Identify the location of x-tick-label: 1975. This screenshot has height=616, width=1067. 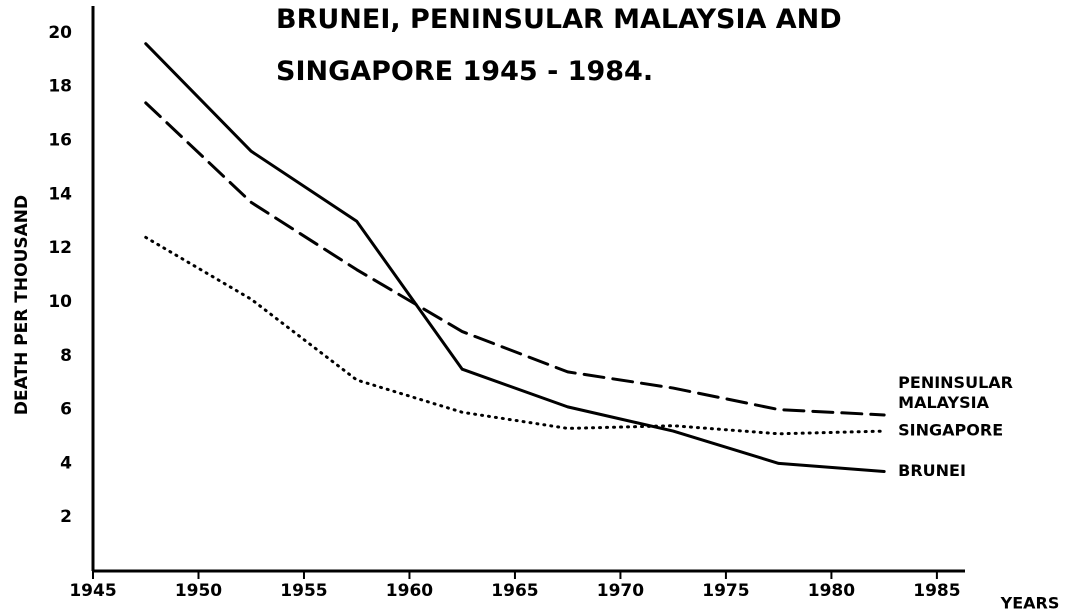
(725, 591).